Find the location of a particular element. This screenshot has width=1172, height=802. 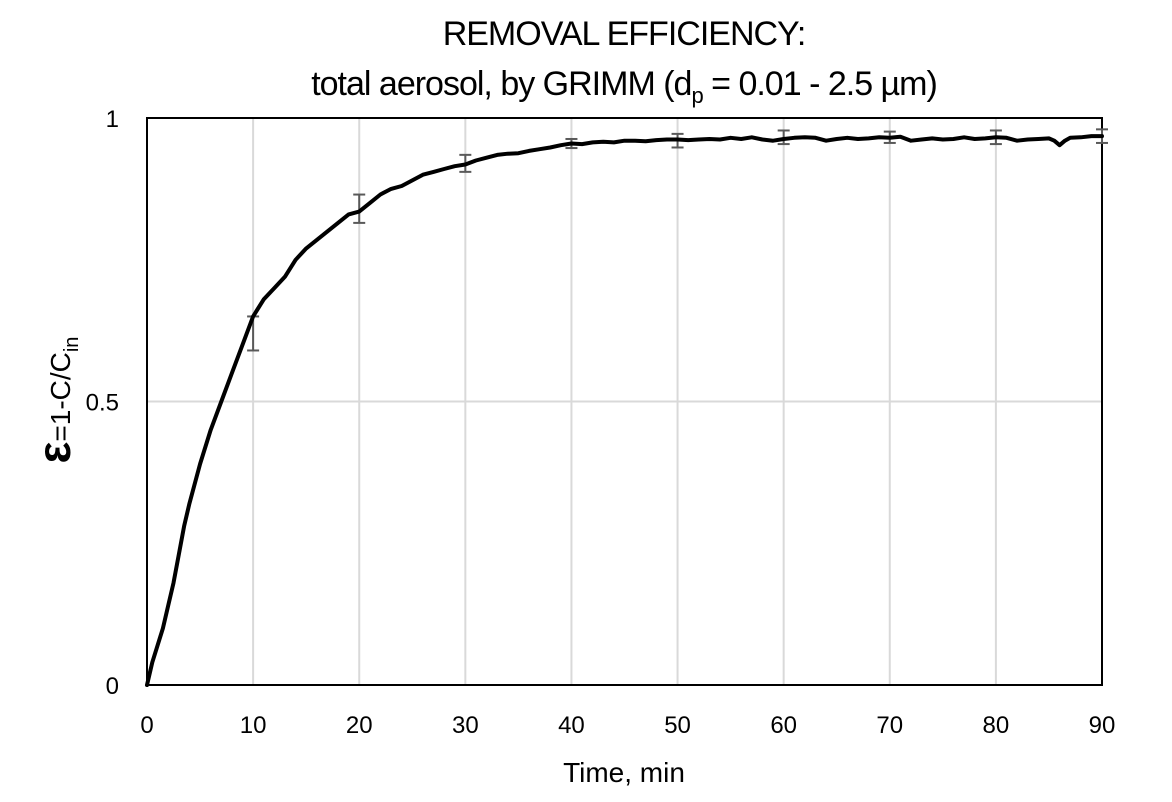

y-tick-label: 0.5 is located at coordinates (102, 403).